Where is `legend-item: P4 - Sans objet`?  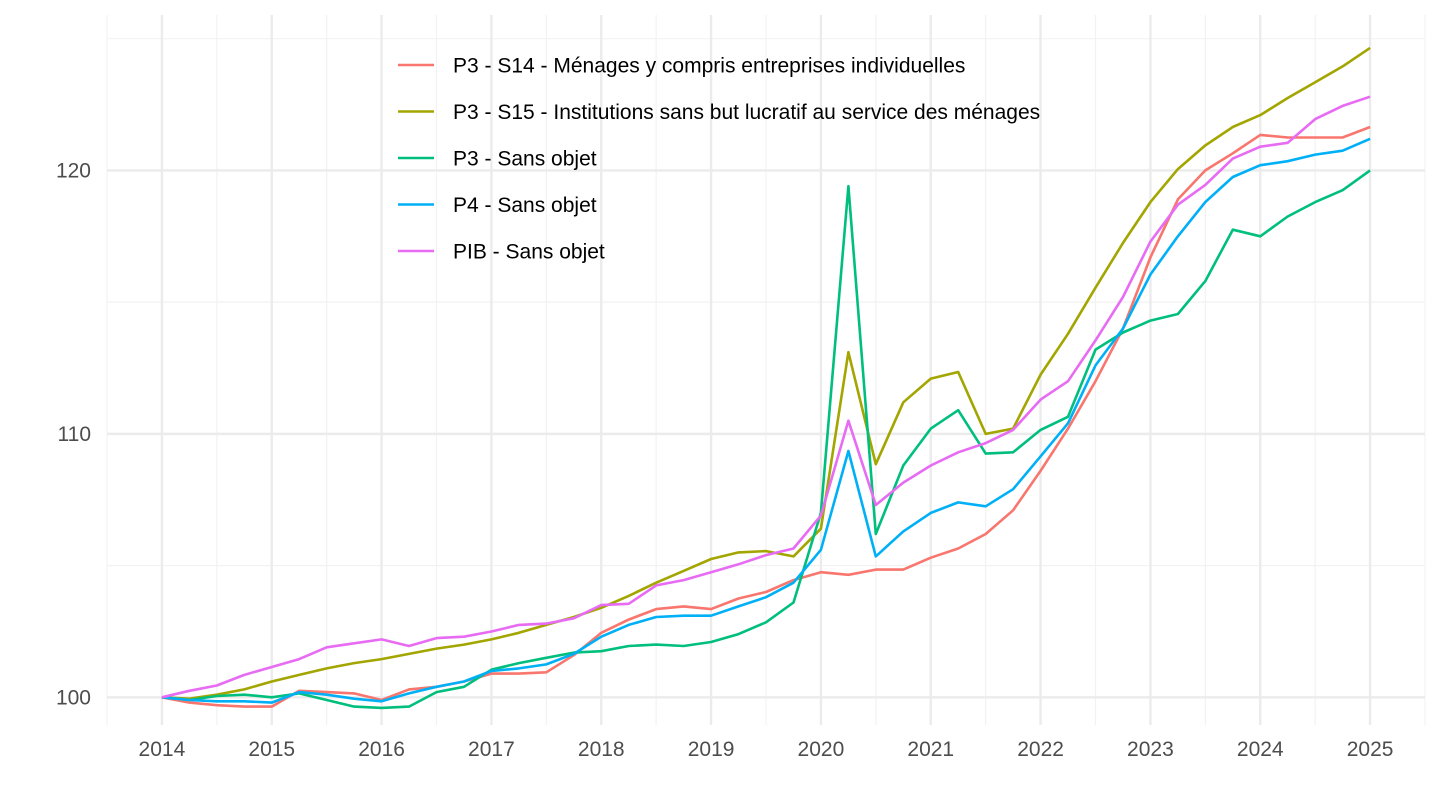 legend-item: P4 - Sans objet is located at coordinates (497, 205).